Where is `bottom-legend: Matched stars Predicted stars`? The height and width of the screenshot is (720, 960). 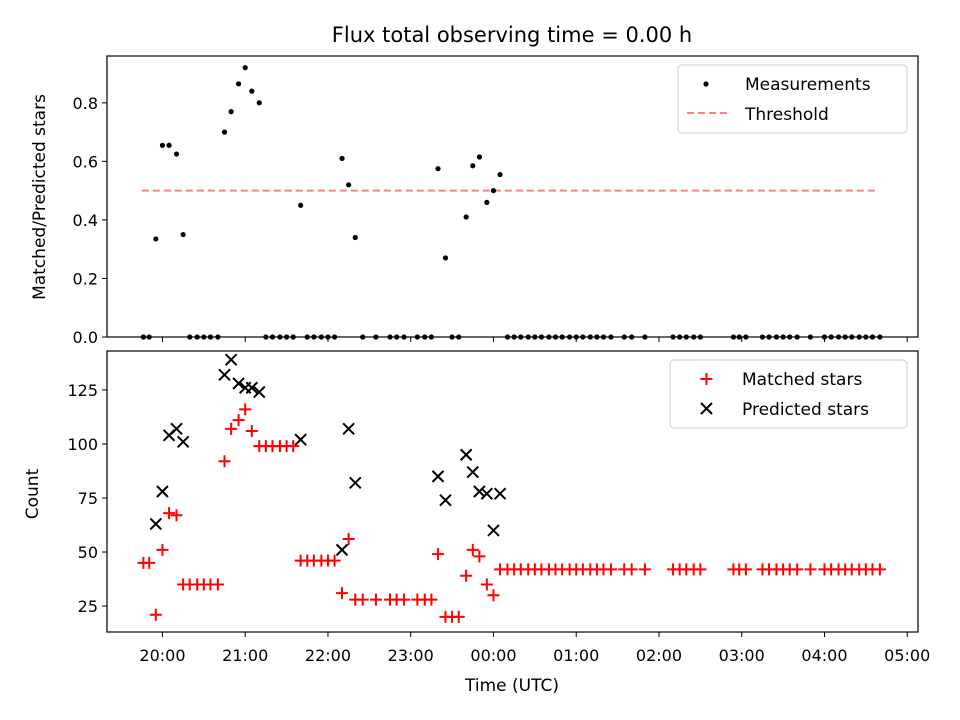
bottom-legend: Matched stars Predicted stars is located at coordinates (788, 394).